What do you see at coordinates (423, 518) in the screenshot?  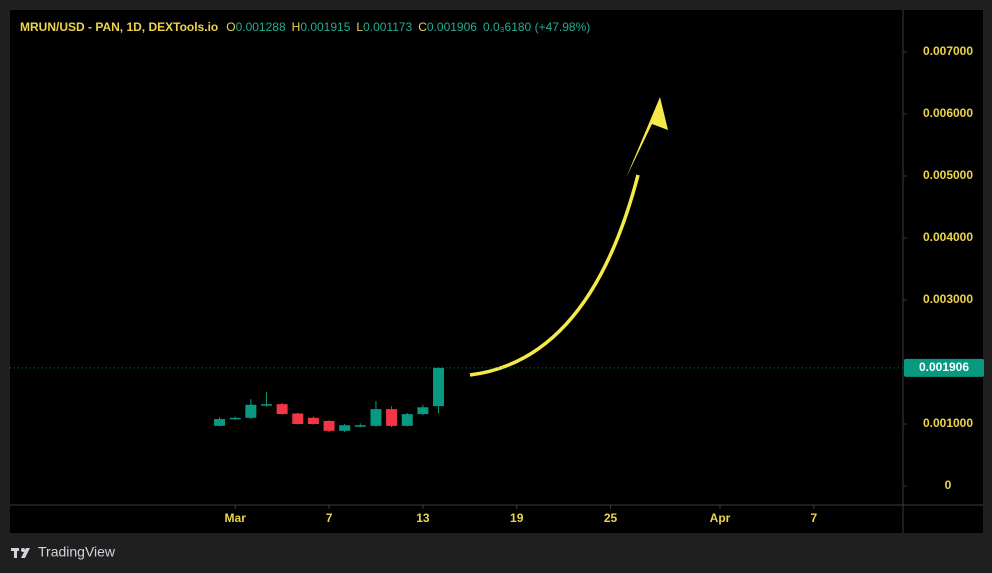 I see `x-tick-label: 13` at bounding box center [423, 518].